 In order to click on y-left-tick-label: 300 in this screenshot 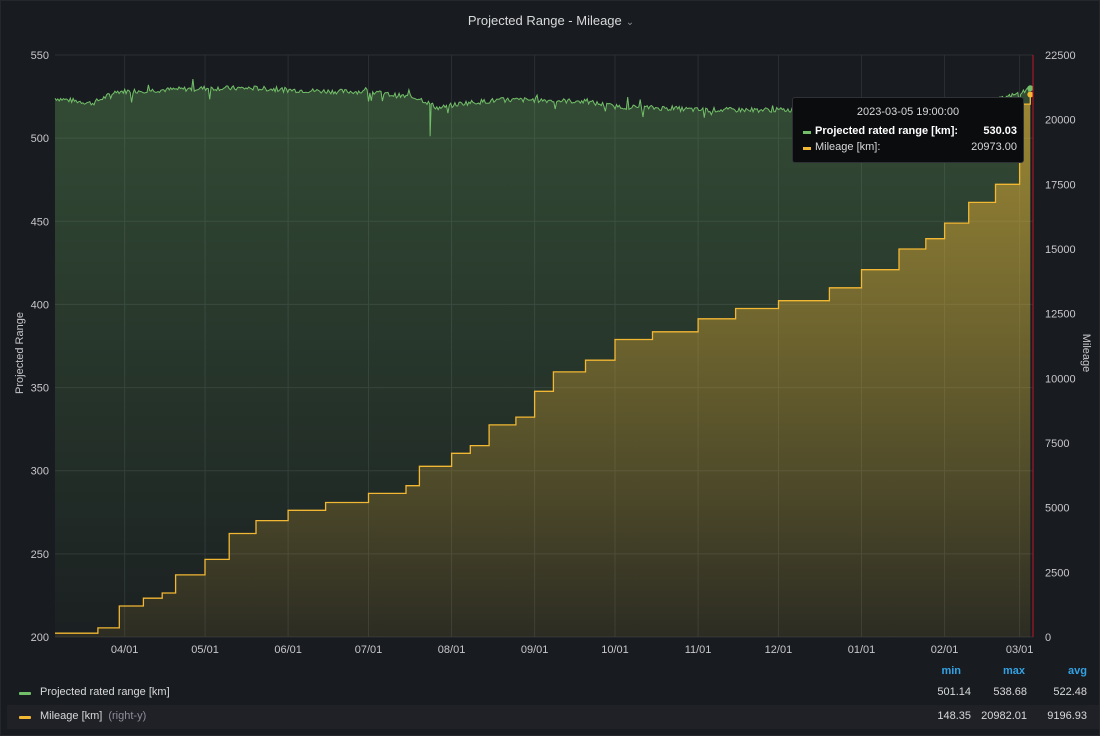, I will do `click(40, 472)`.